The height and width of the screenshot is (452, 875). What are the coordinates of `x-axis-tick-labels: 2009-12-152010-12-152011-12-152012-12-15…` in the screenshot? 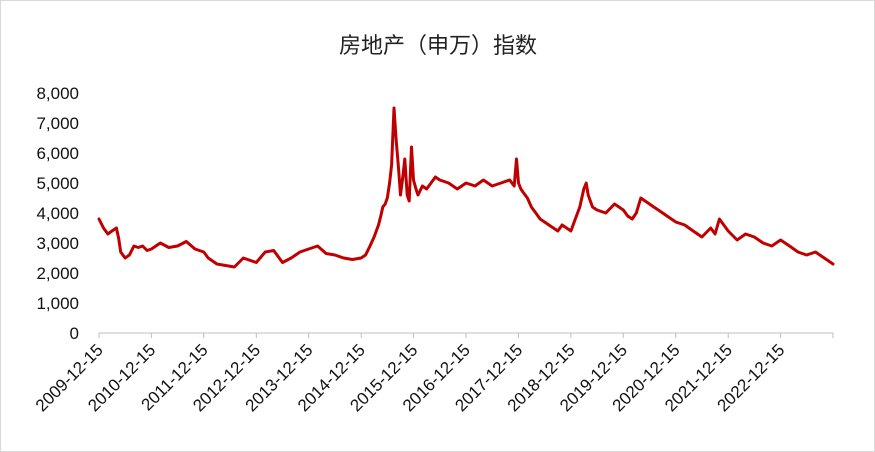 It's located at (410, 377).